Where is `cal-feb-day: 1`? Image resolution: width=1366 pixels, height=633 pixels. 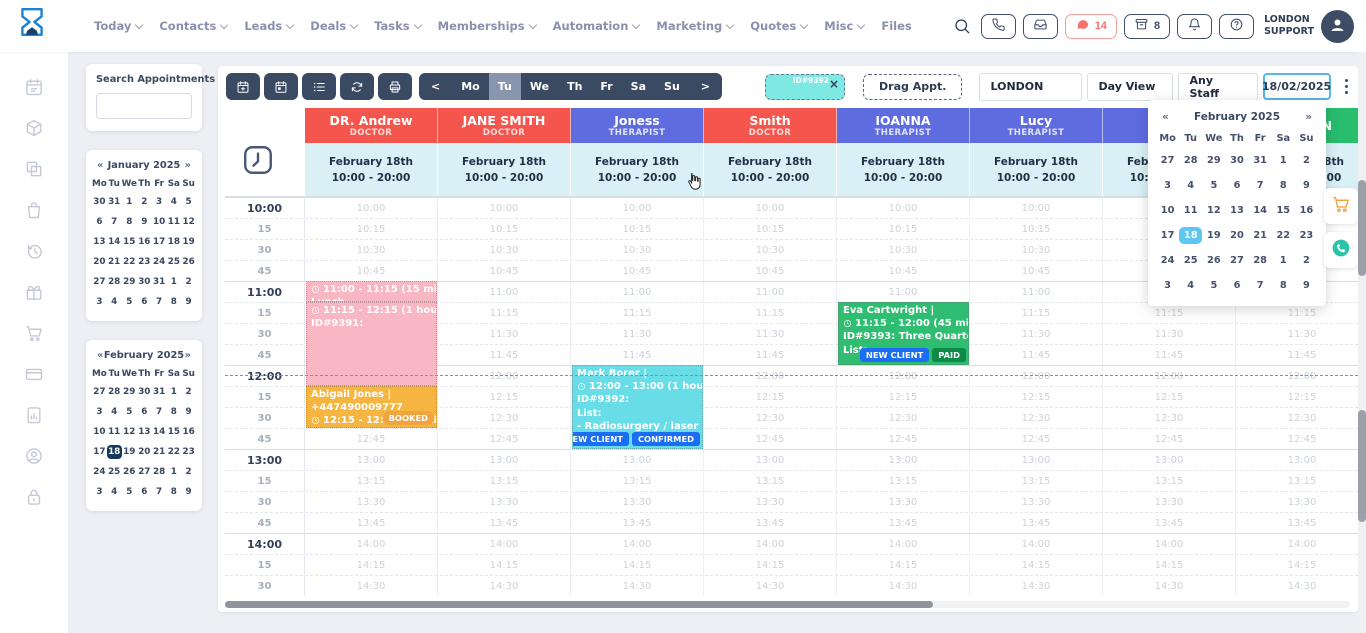 cal-feb-day: 1 is located at coordinates (173, 392).